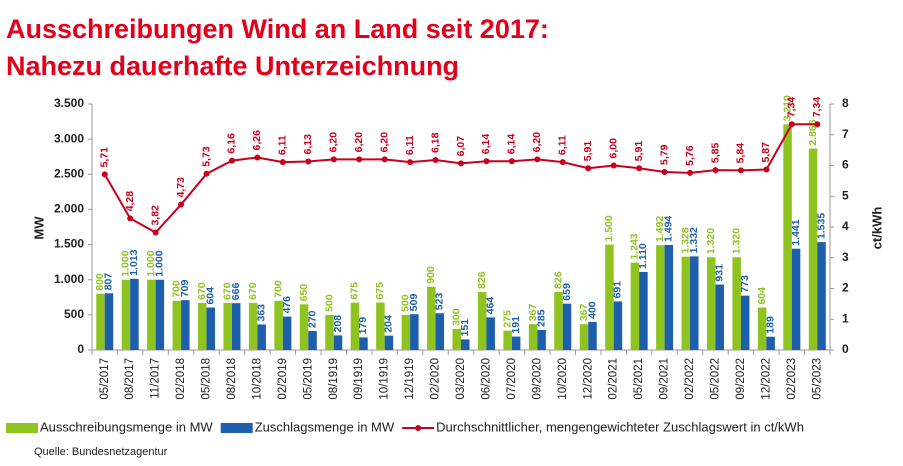 The width and height of the screenshot is (903, 466). Describe the element at coordinates (465, 328) in the screenshot. I see `bar-value-label: 151` at that location.